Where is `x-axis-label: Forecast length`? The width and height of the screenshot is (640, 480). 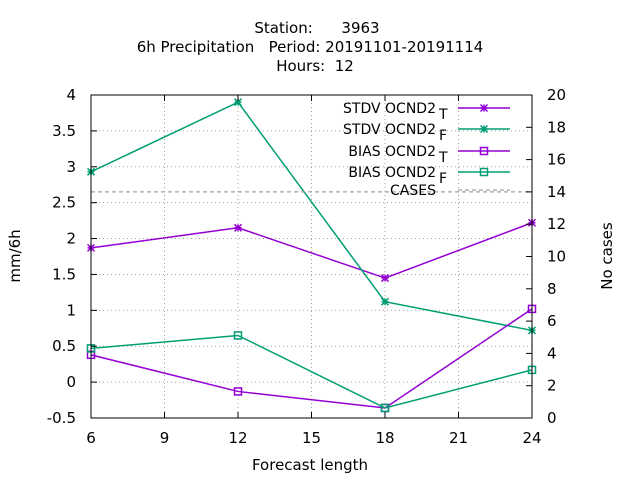 x-axis-label: Forecast length is located at coordinates (310, 465).